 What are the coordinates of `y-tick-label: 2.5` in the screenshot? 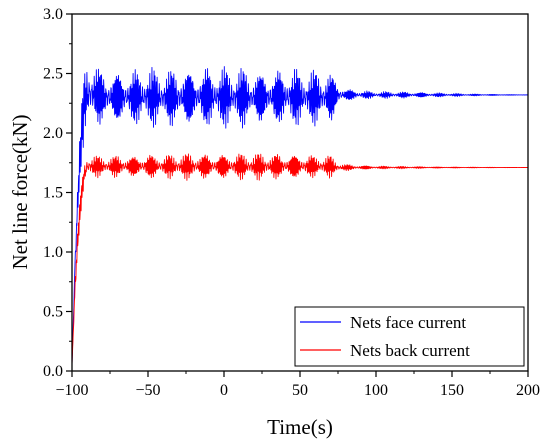 It's located at (53, 74).